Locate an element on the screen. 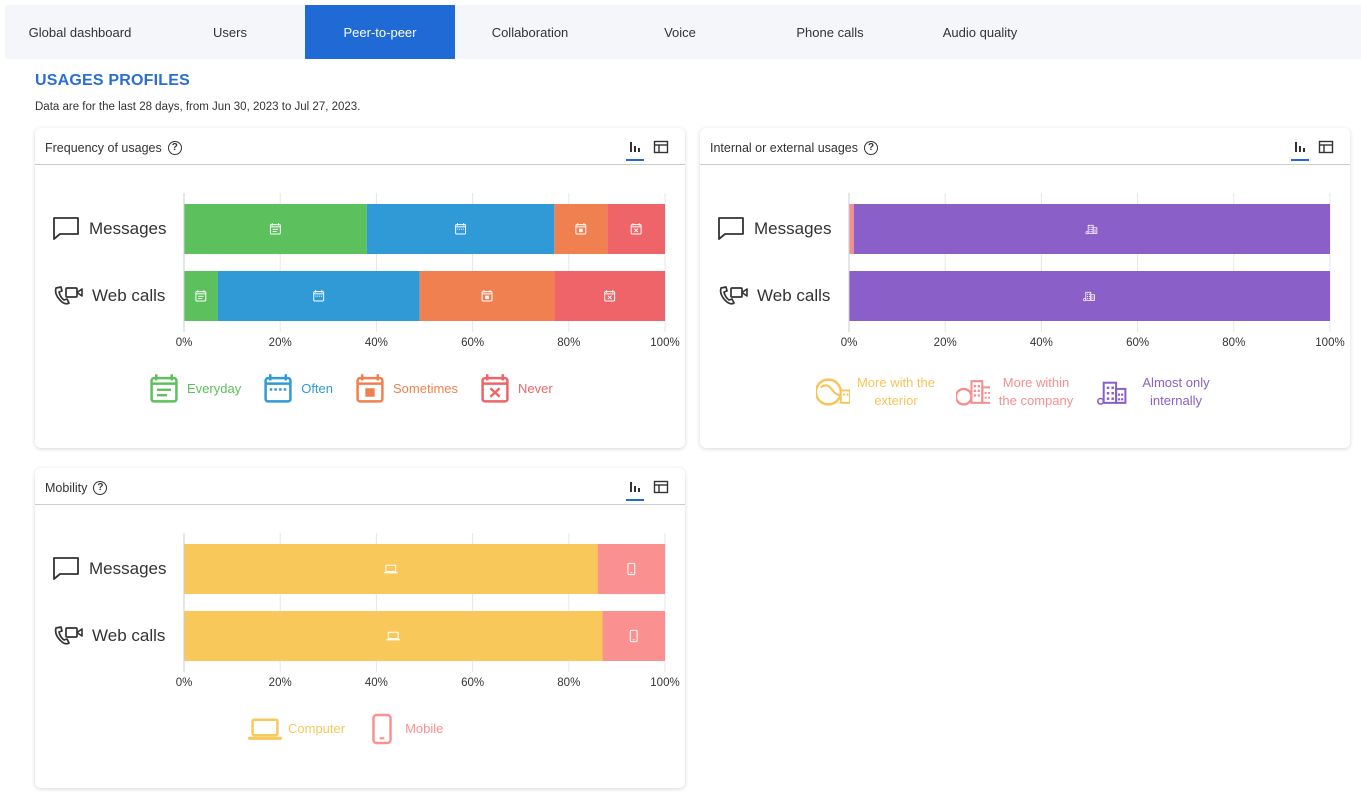 The image size is (1361, 801). page-title: USAGES PROFILES is located at coordinates (113, 80).